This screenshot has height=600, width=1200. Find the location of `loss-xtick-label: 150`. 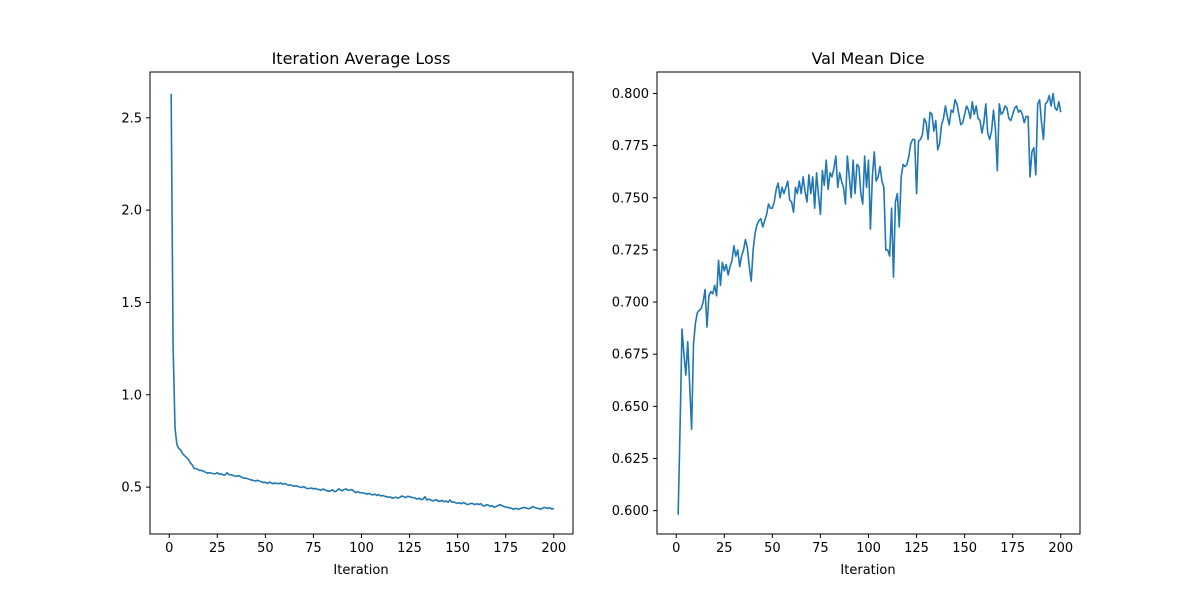

loss-xtick-label: 150 is located at coordinates (457, 548).